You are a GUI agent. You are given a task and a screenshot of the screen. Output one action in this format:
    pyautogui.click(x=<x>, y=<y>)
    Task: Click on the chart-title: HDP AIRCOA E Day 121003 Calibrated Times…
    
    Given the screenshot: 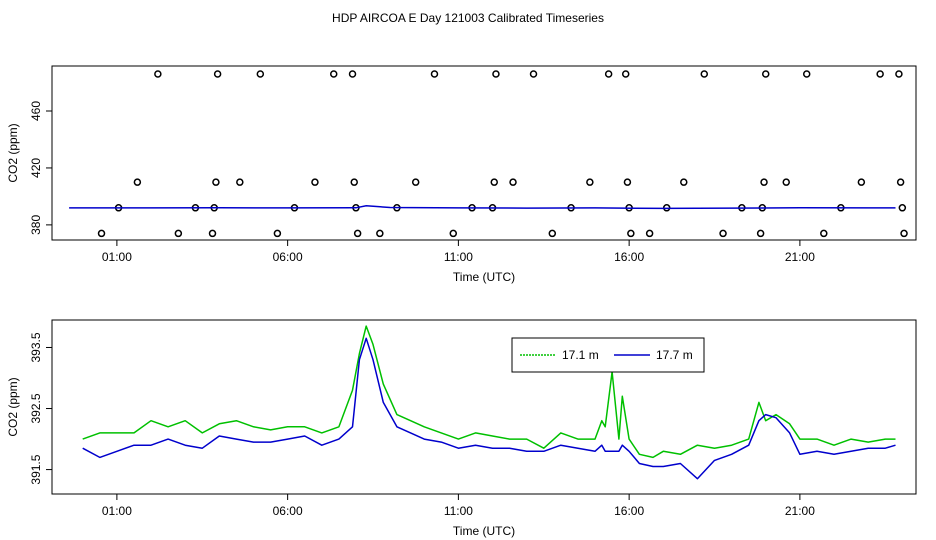 What is the action you would take?
    pyautogui.click(x=468, y=18)
    